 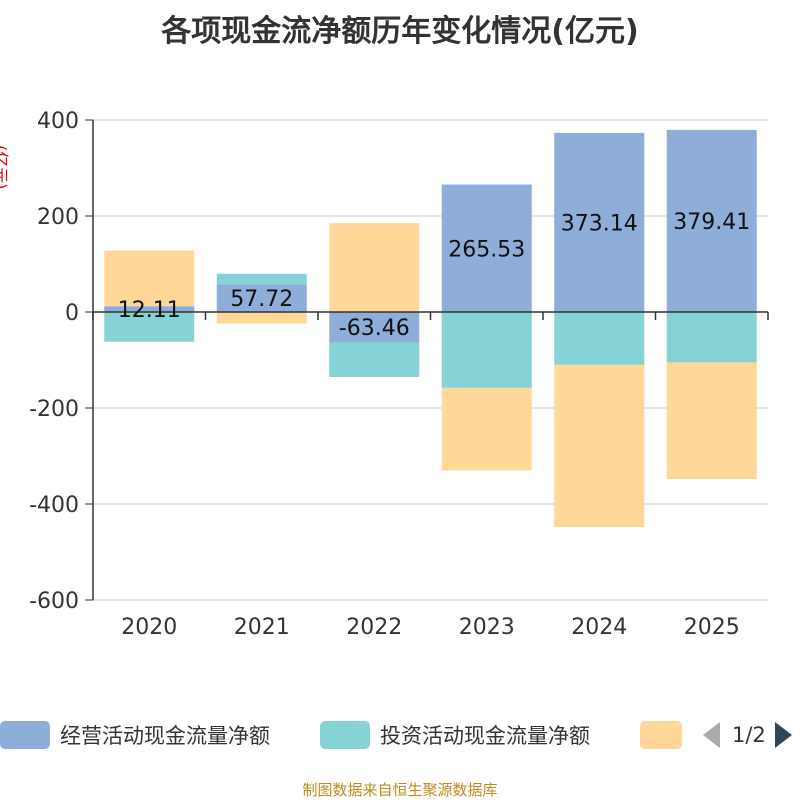 I want to click on bar-operating-2021, so click(x=261, y=298).